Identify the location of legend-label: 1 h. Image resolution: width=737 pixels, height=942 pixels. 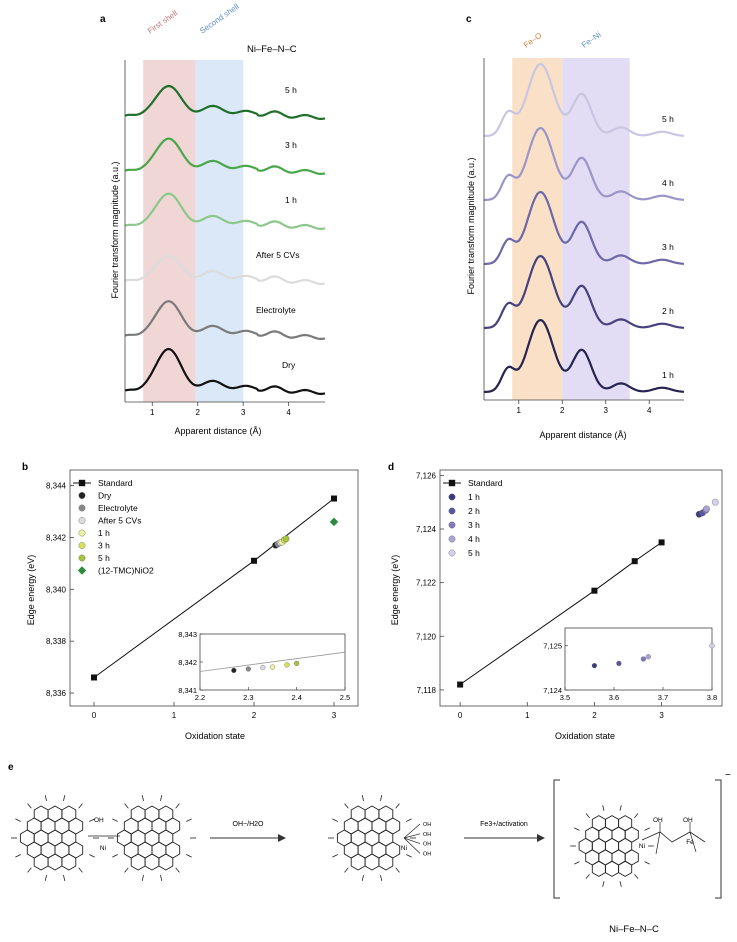
(474, 497).